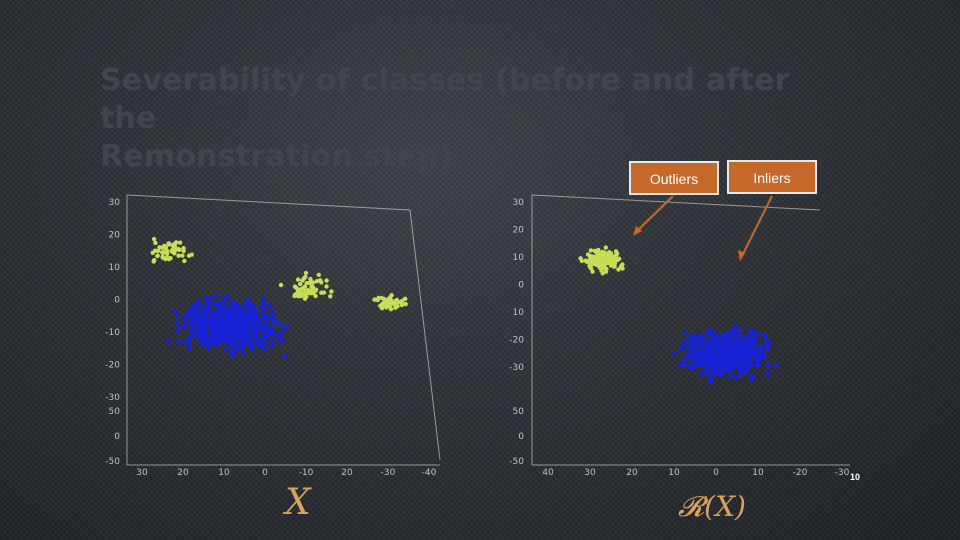  I want to click on slide-title-line2: Remonstration step), so click(276, 156).